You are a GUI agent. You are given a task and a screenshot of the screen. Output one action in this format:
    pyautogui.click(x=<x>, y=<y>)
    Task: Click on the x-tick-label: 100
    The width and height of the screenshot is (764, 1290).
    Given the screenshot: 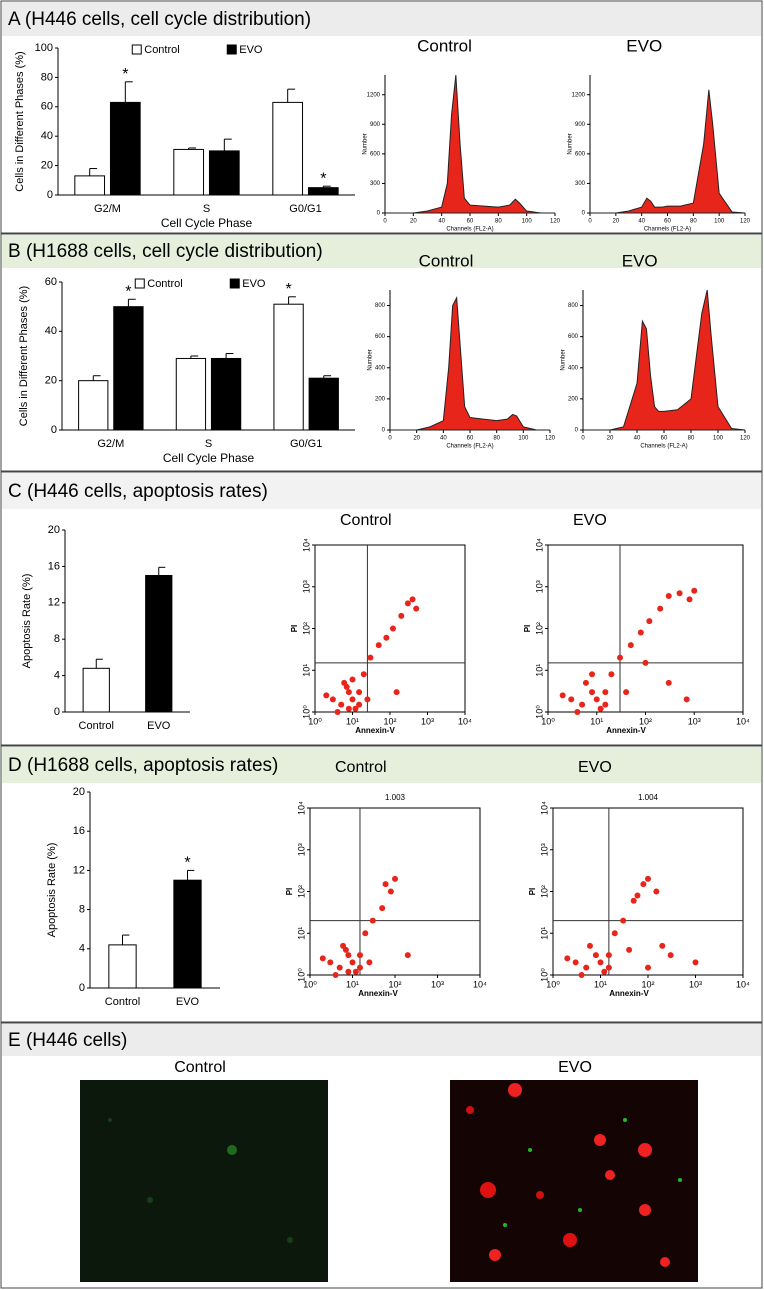 What is the action you would take?
    pyautogui.click(x=527, y=222)
    